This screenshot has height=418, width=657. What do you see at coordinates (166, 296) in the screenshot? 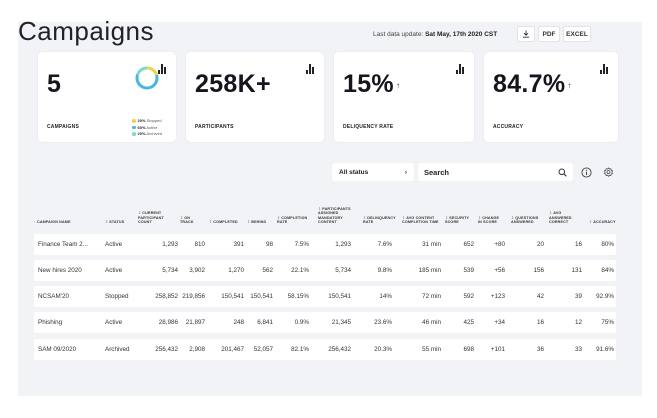
I see `cell-participant-count: 258,852` at bounding box center [166, 296].